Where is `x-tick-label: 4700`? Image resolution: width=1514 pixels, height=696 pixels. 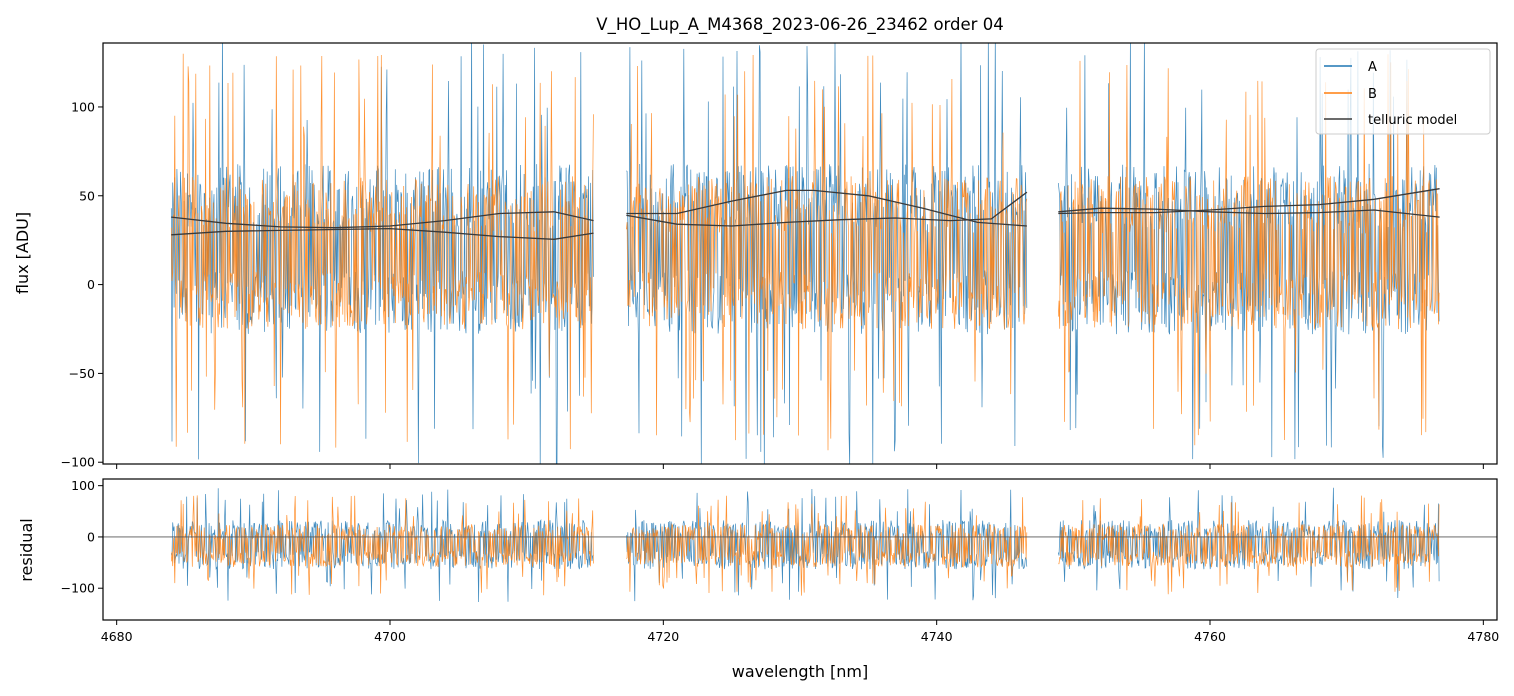
x-tick-label: 4700 is located at coordinates (390, 636).